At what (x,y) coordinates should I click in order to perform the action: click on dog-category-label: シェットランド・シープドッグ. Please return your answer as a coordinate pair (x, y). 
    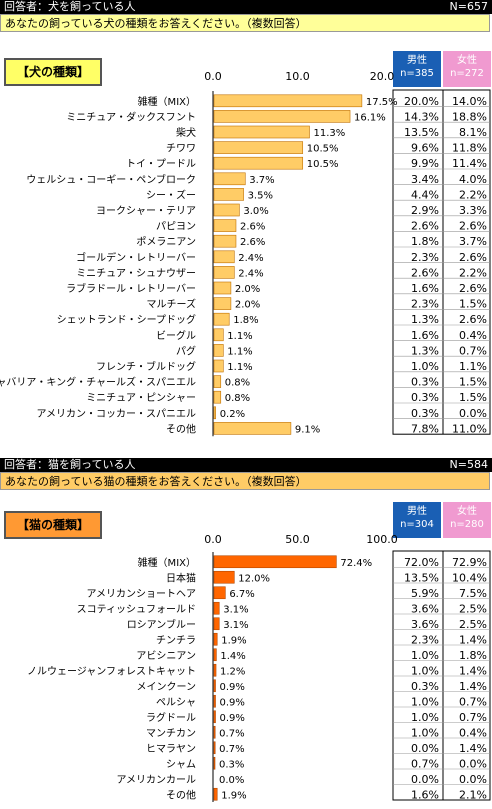
    Looking at the image, I should click on (126, 319).